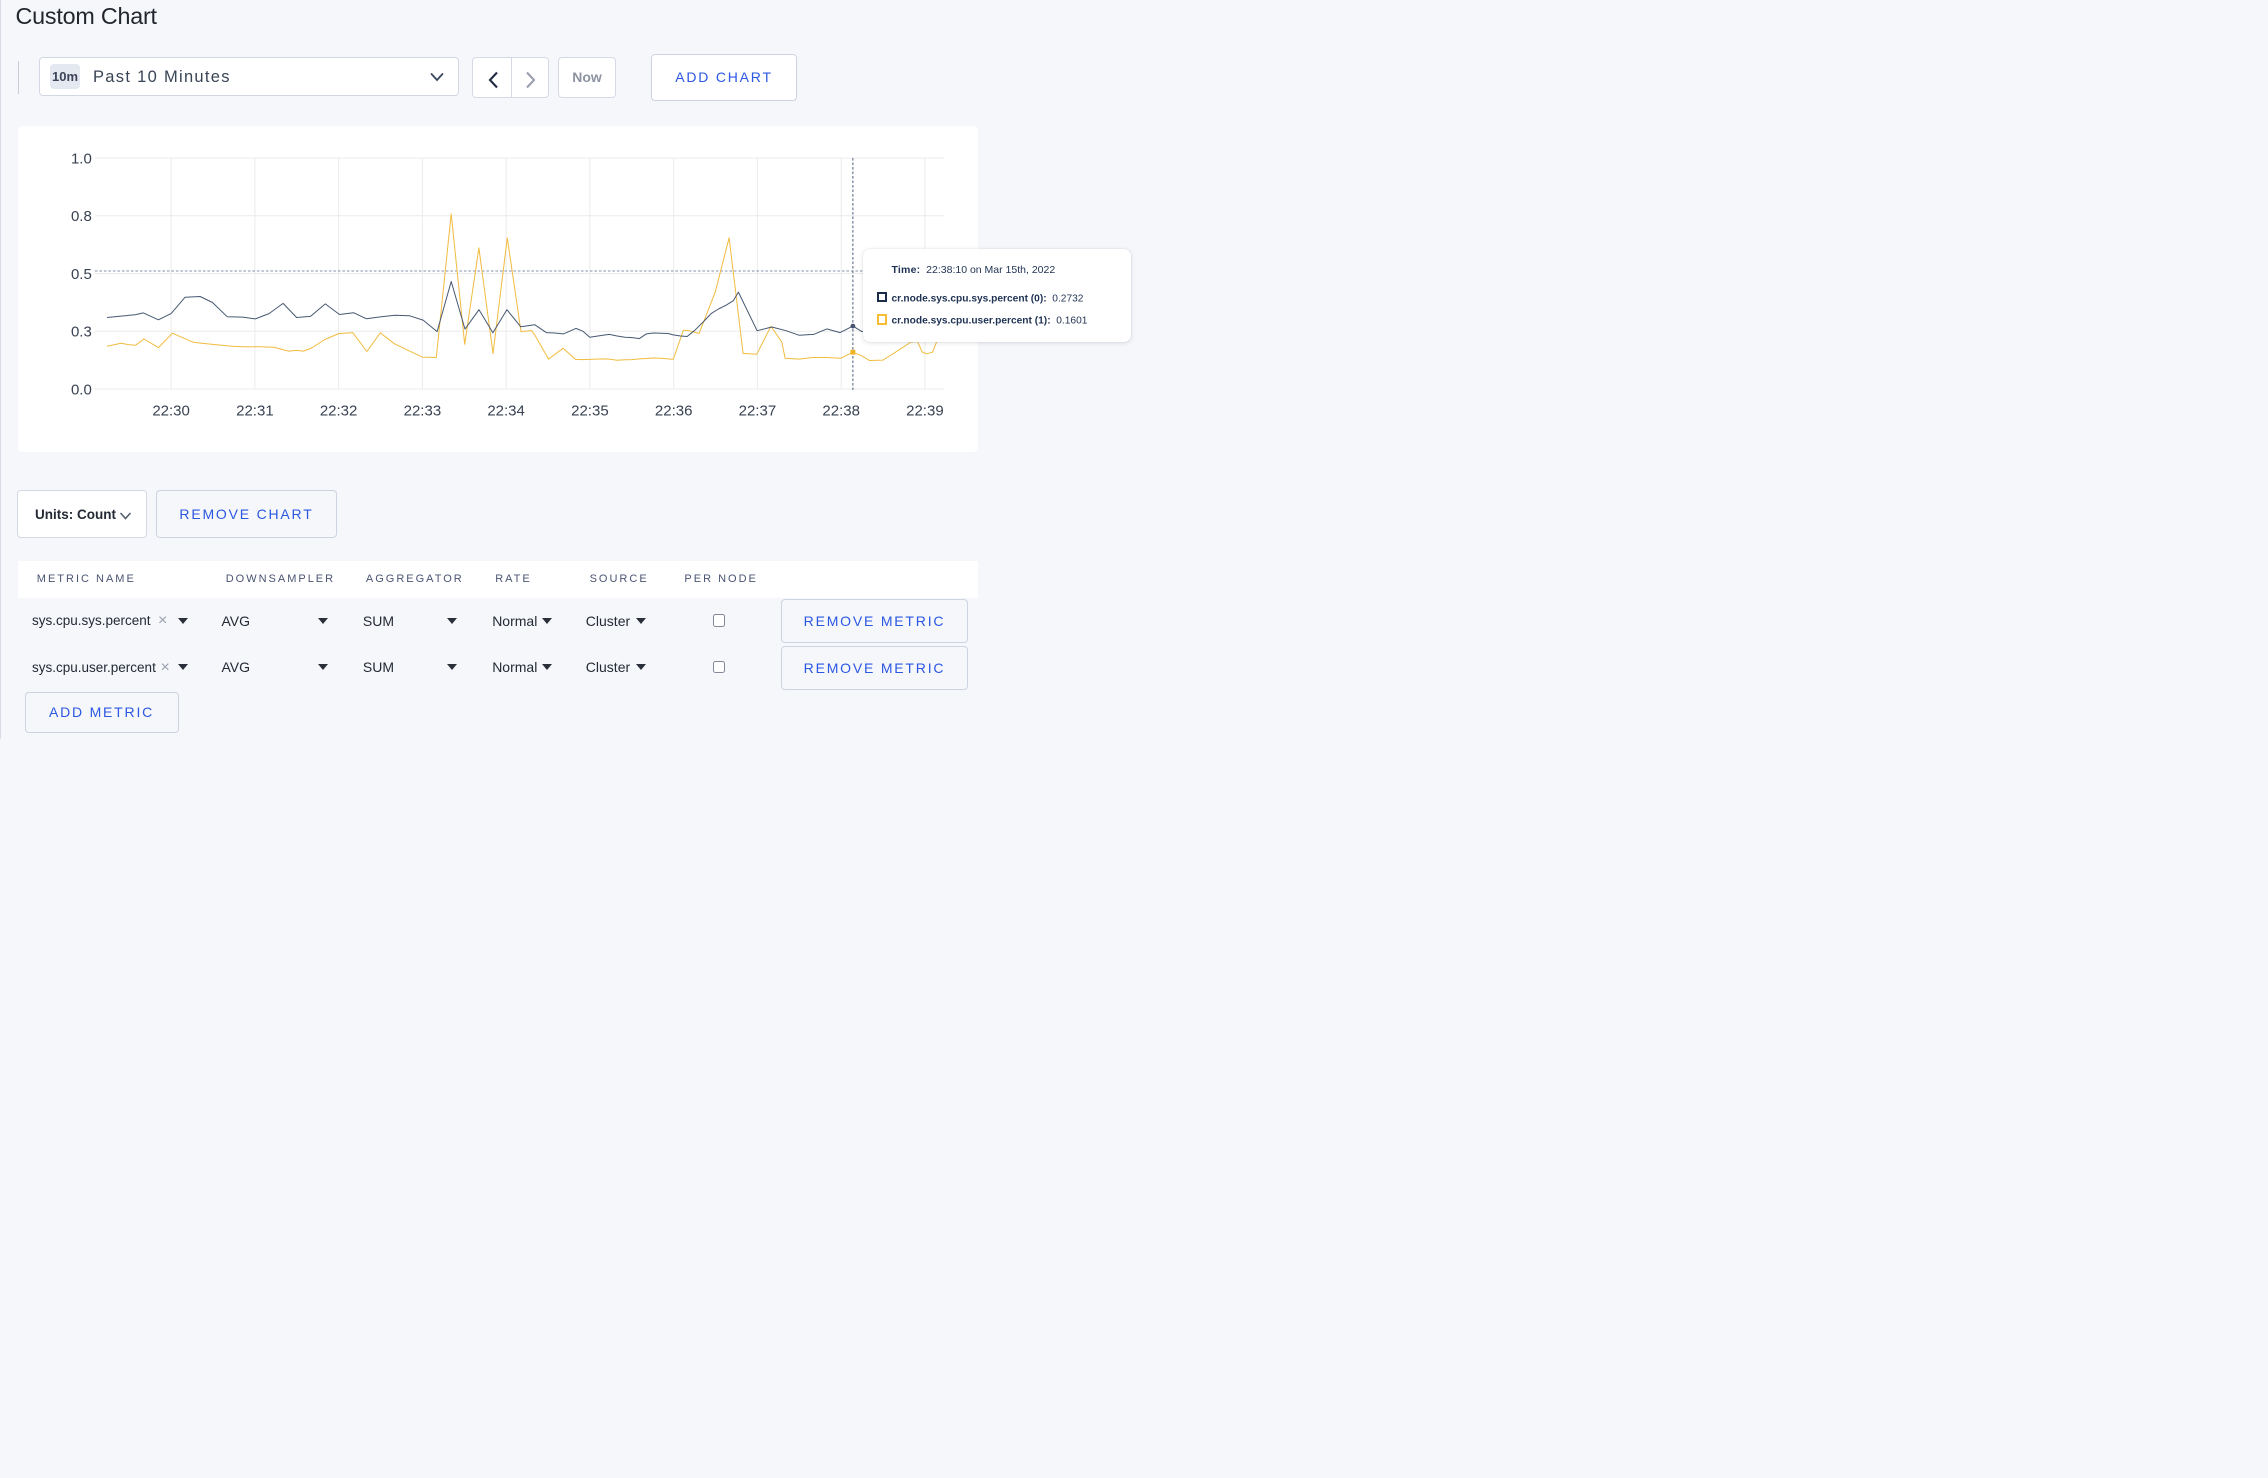  I want to click on svg-text: 22:33, so click(422, 411).